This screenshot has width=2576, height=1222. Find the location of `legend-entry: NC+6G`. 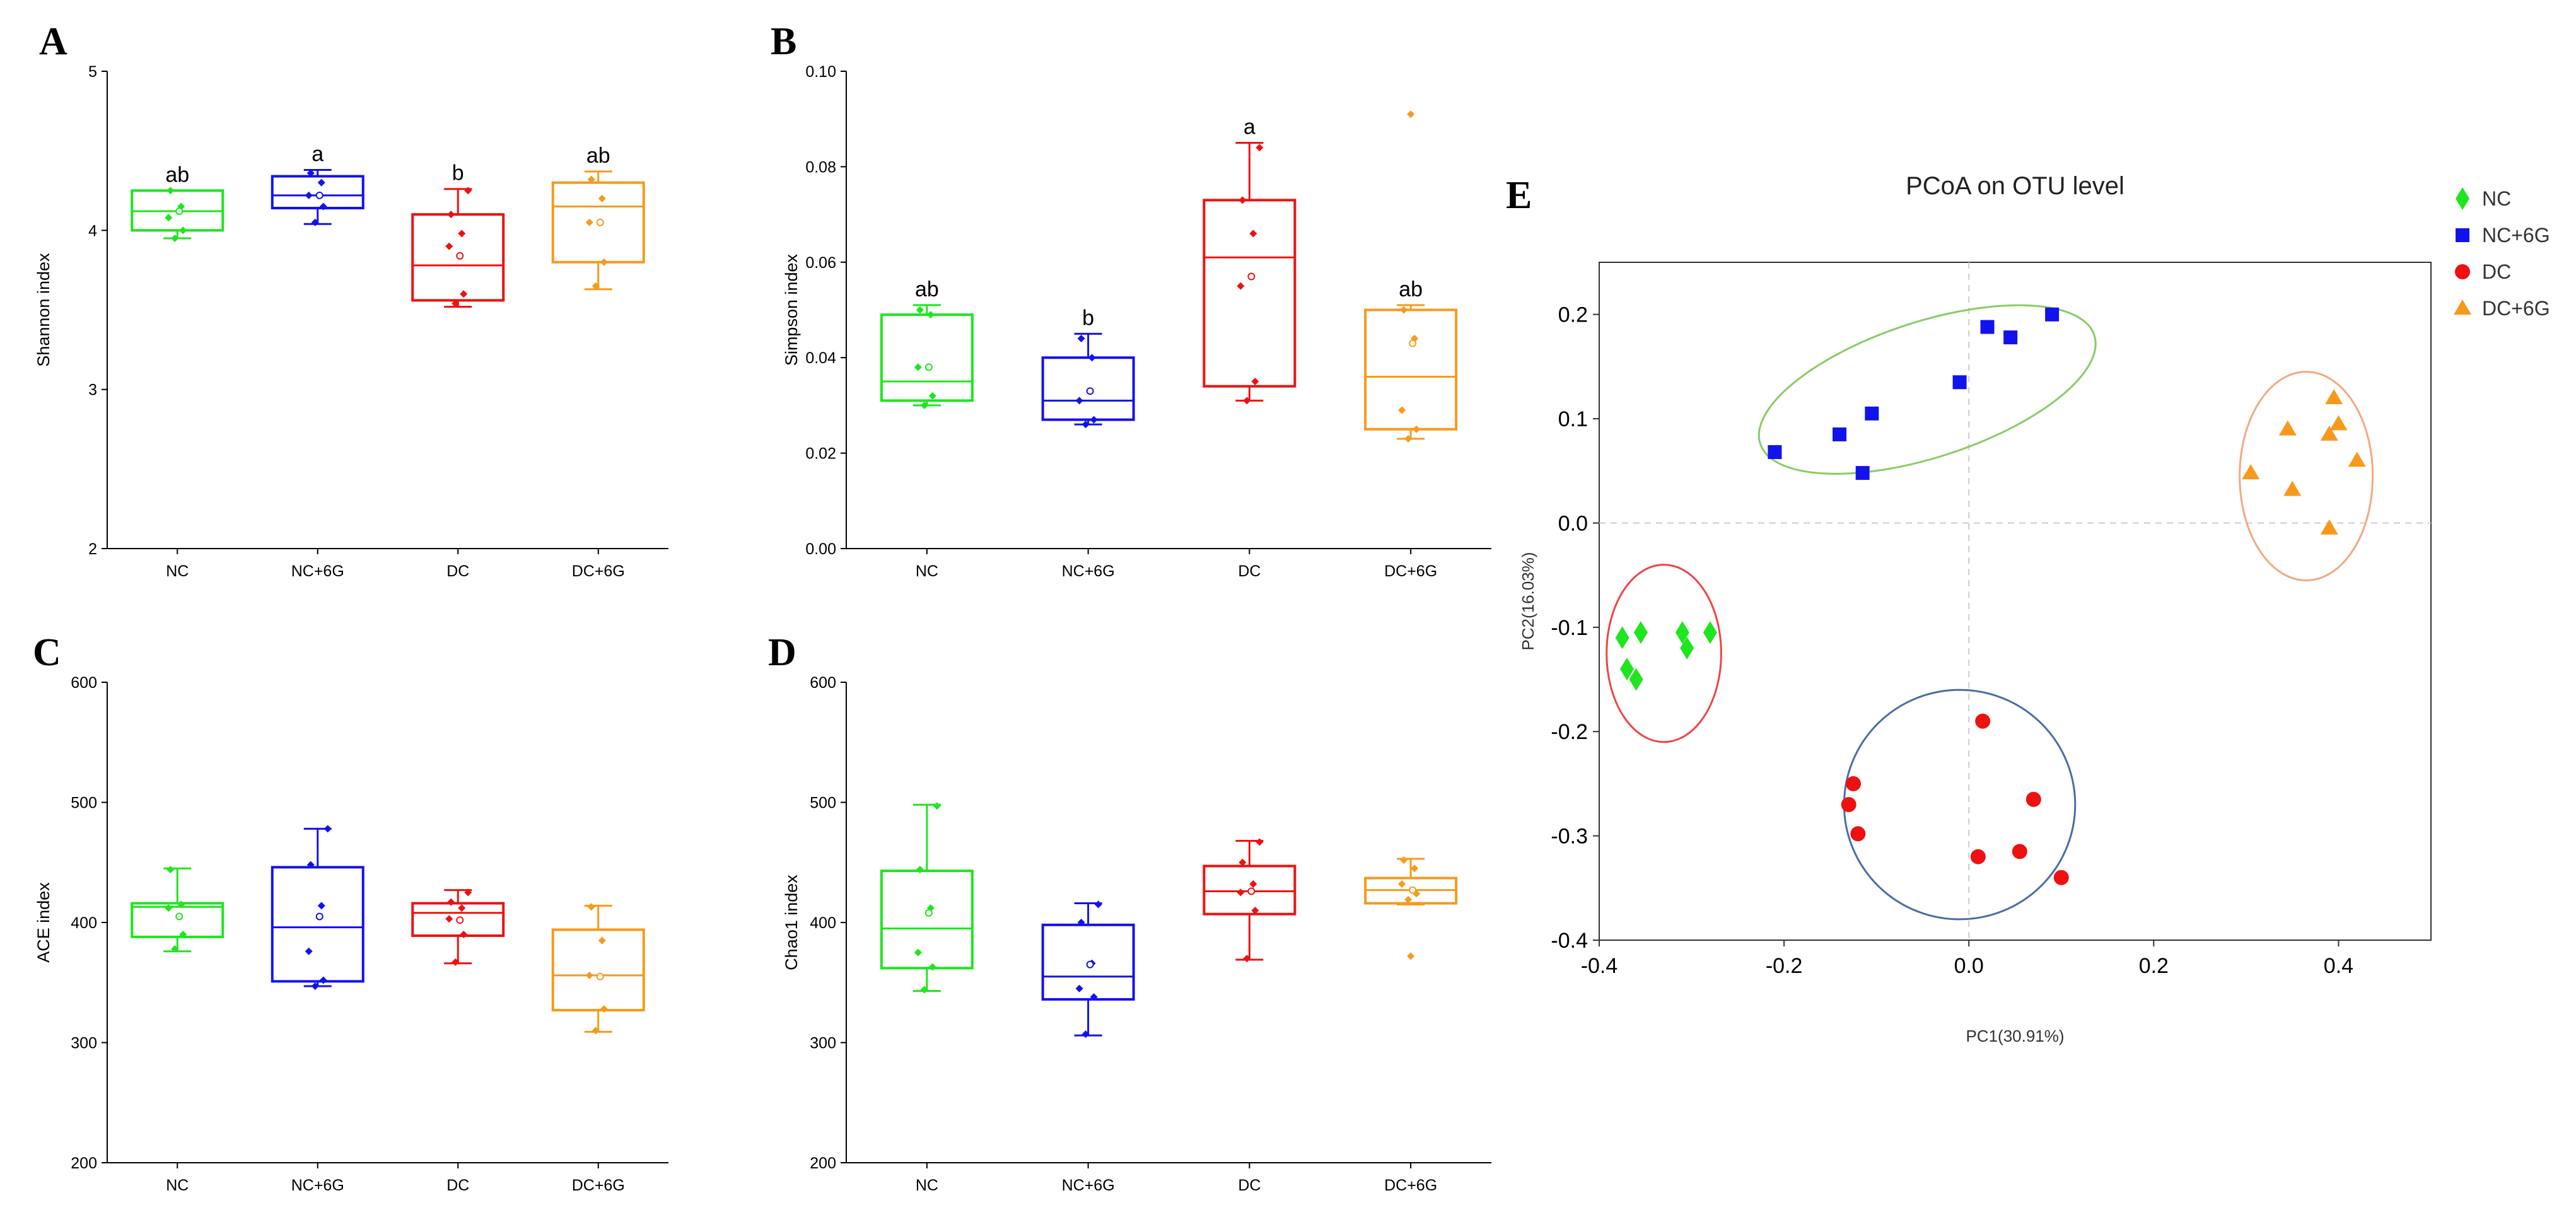

legend-entry: NC+6G is located at coordinates (2516, 235).